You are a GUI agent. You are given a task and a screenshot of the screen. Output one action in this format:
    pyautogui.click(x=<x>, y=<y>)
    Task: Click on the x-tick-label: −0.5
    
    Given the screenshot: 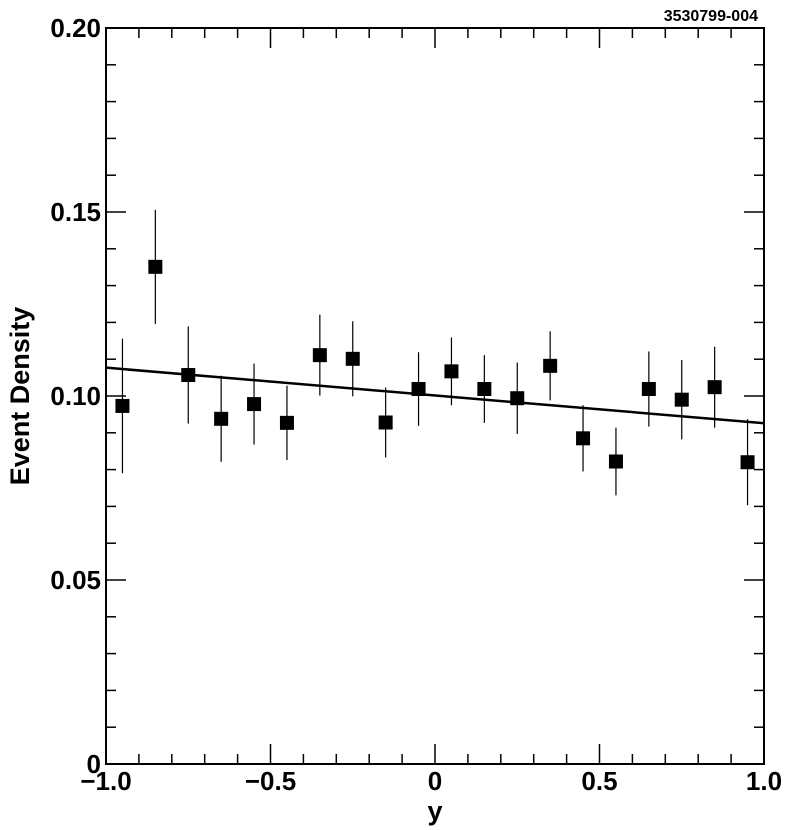 What is the action you would take?
    pyautogui.click(x=270, y=781)
    